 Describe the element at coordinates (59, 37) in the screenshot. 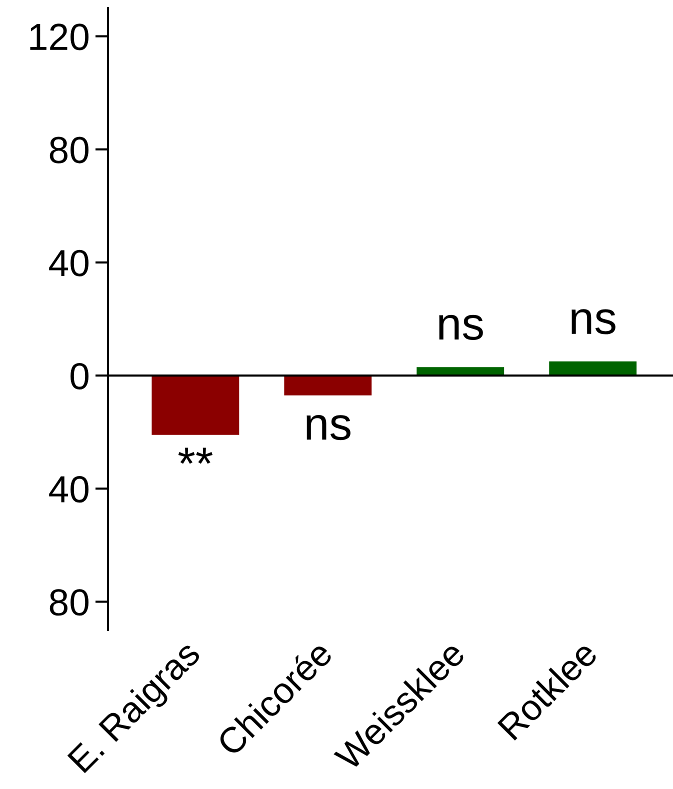

I see `y-tick-label: 120` at that location.